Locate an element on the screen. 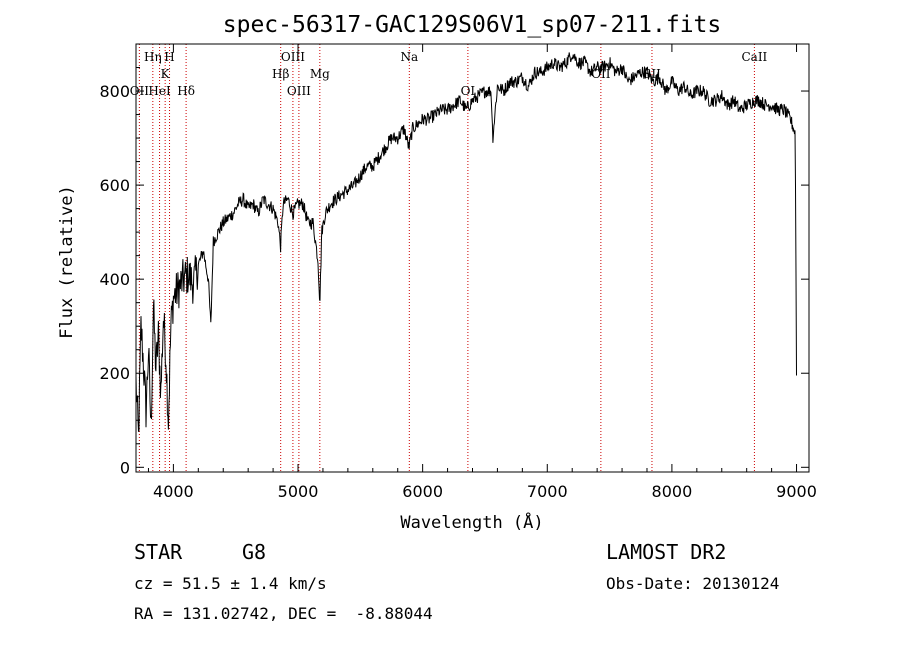 This screenshot has height=649, width=900. chart-title: spec-56317-GAC129S06V1_sp07-211.fits is located at coordinates (472, 25).